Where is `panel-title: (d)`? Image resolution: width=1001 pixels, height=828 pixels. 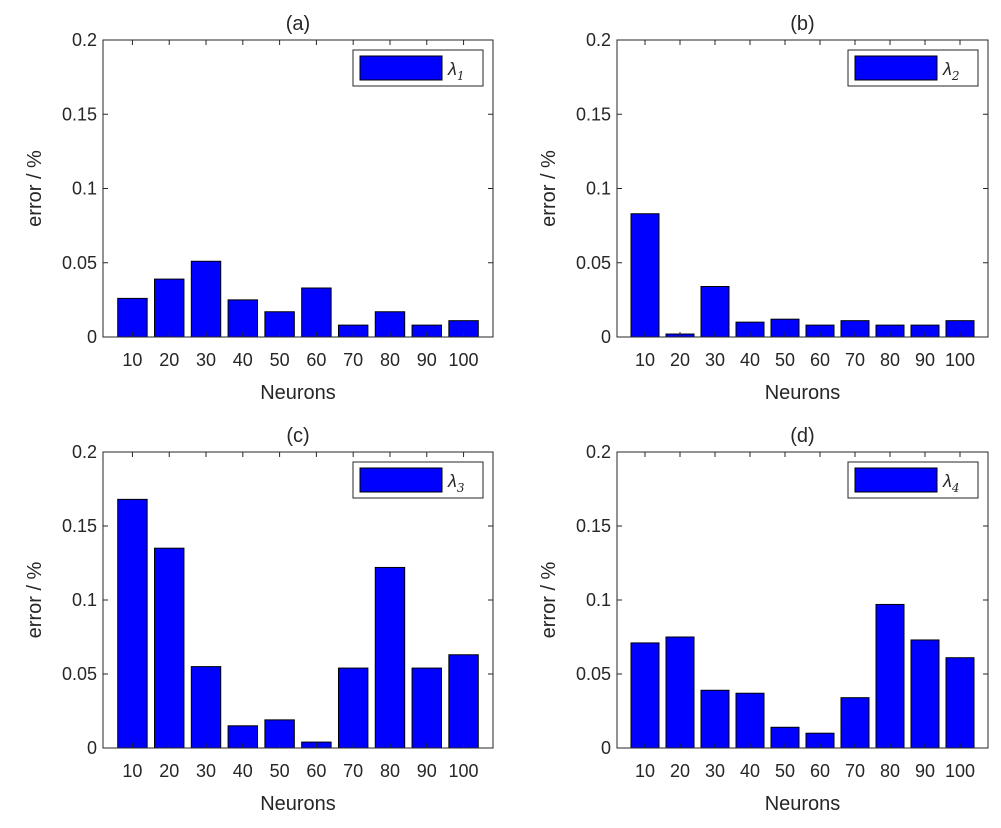
panel-title: (d) is located at coordinates (802, 436).